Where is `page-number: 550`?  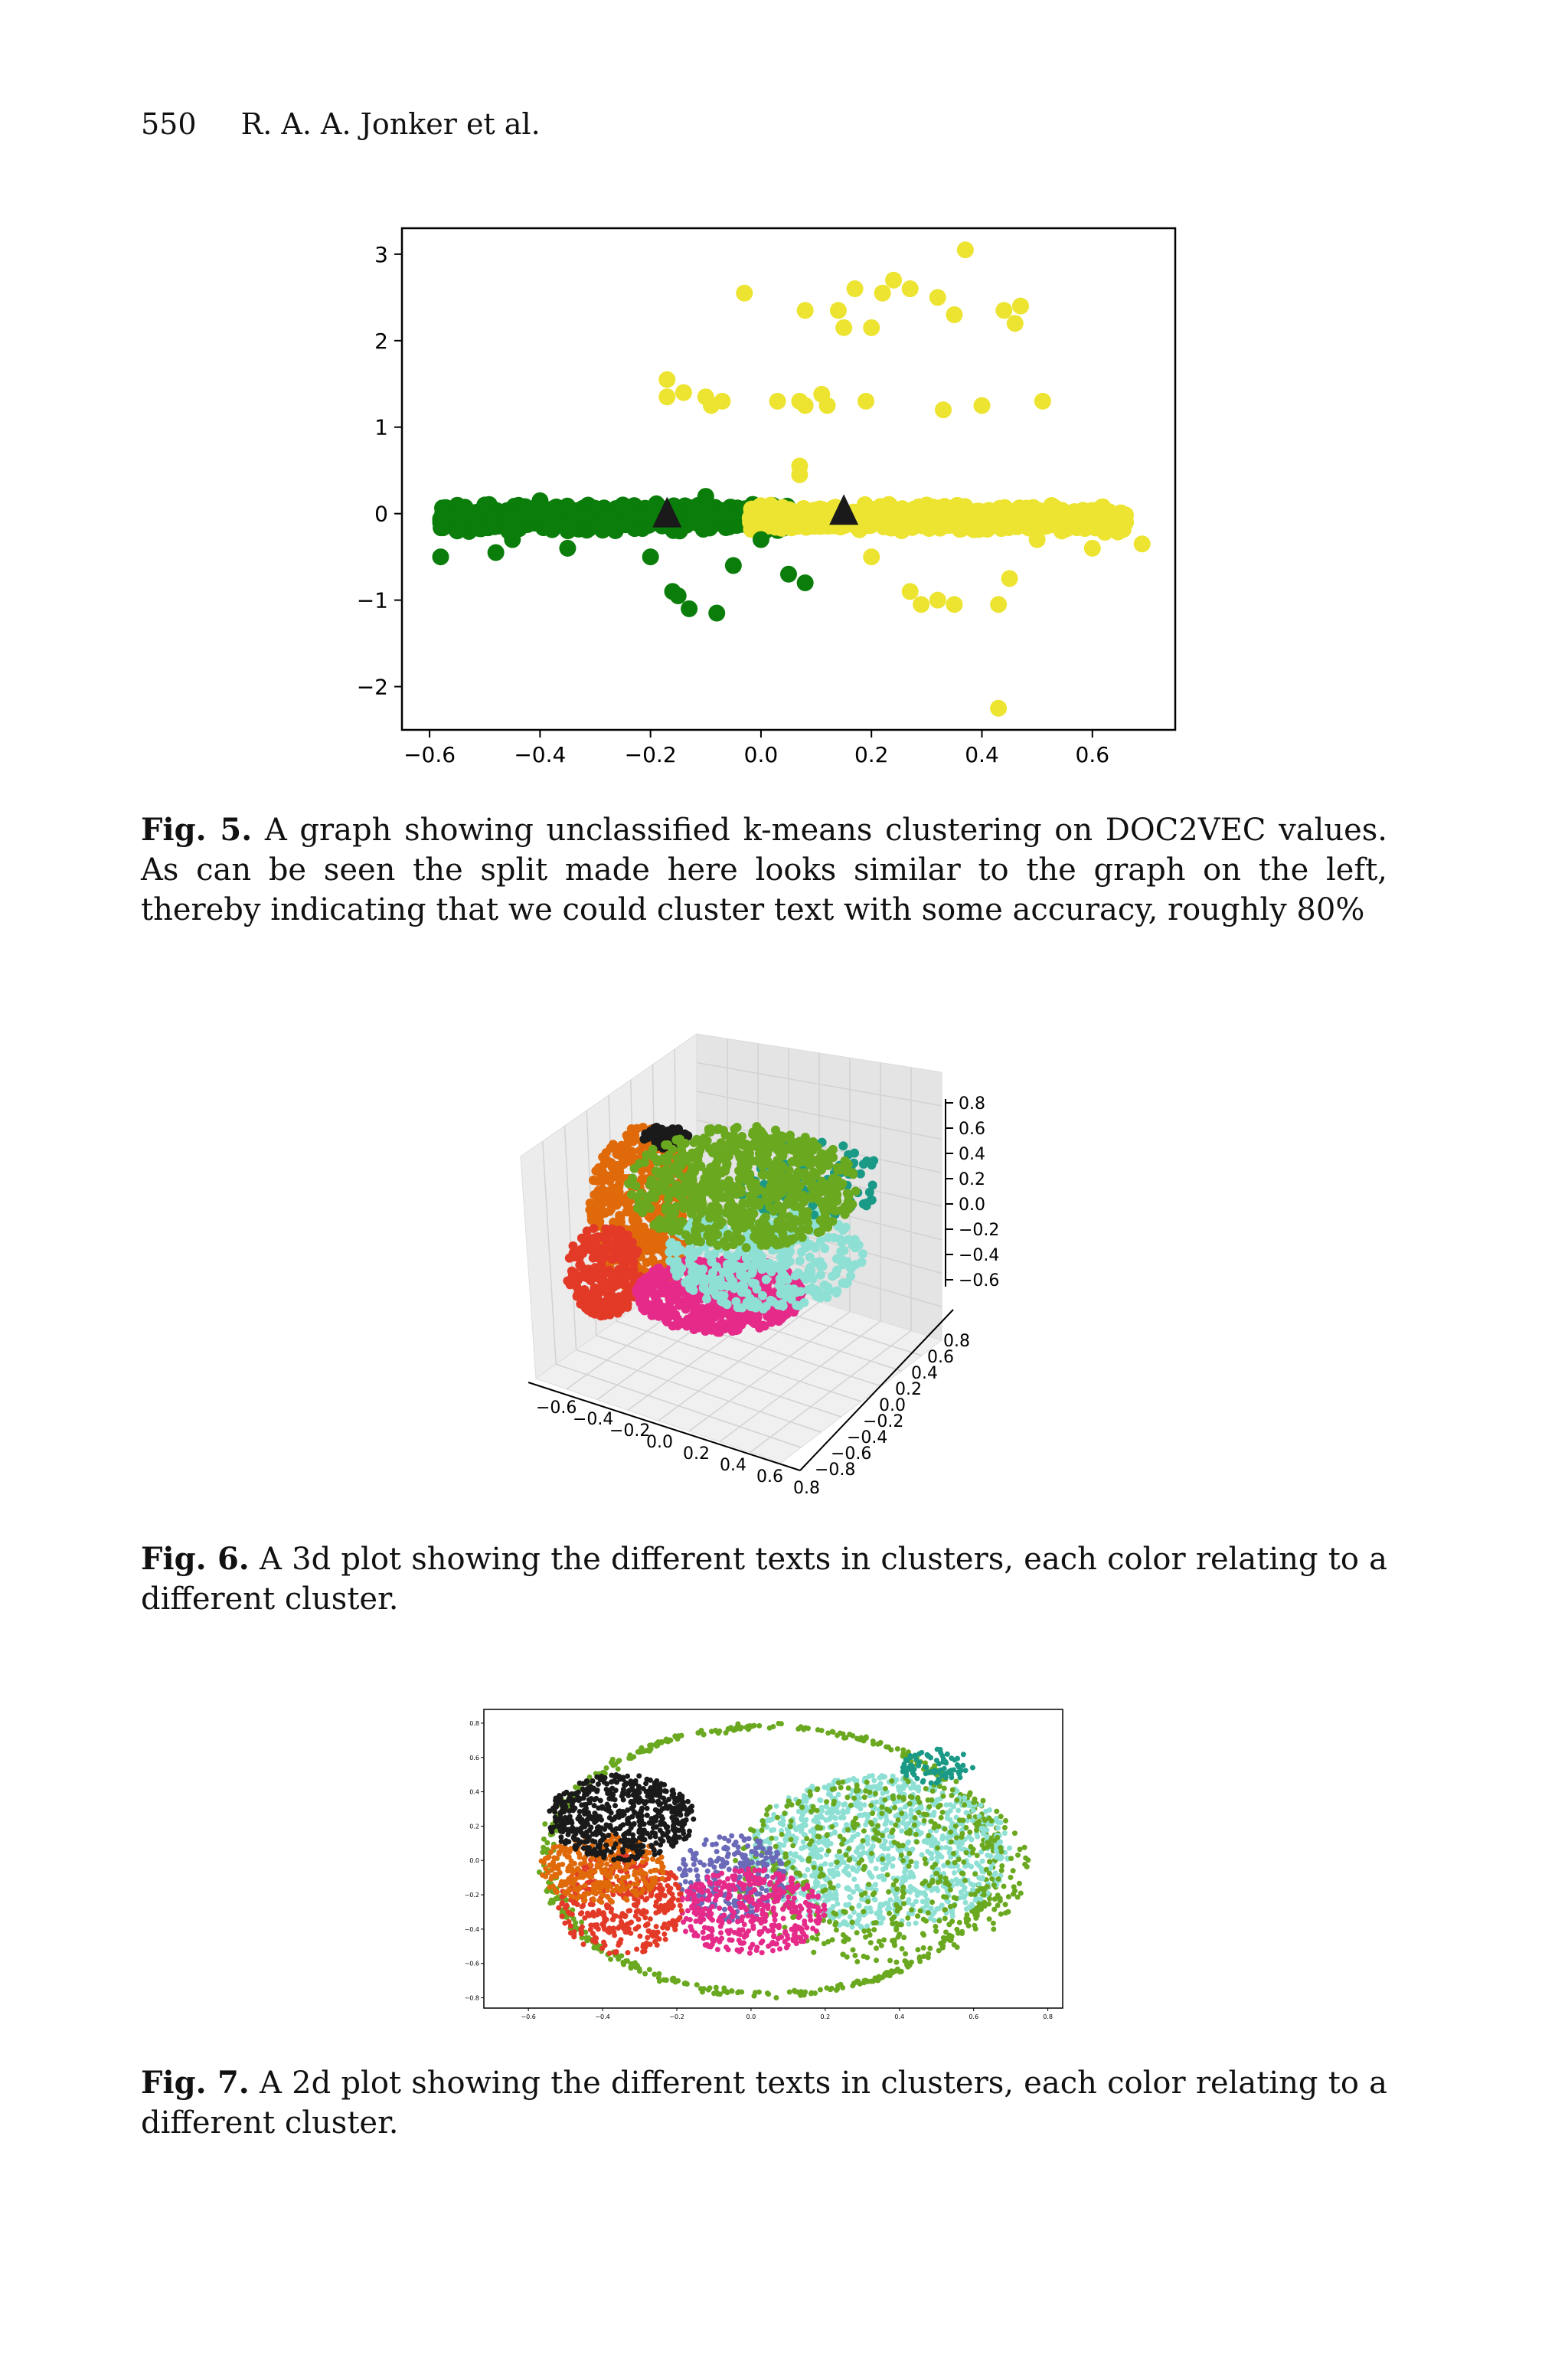 page-number: 550 is located at coordinates (169, 124).